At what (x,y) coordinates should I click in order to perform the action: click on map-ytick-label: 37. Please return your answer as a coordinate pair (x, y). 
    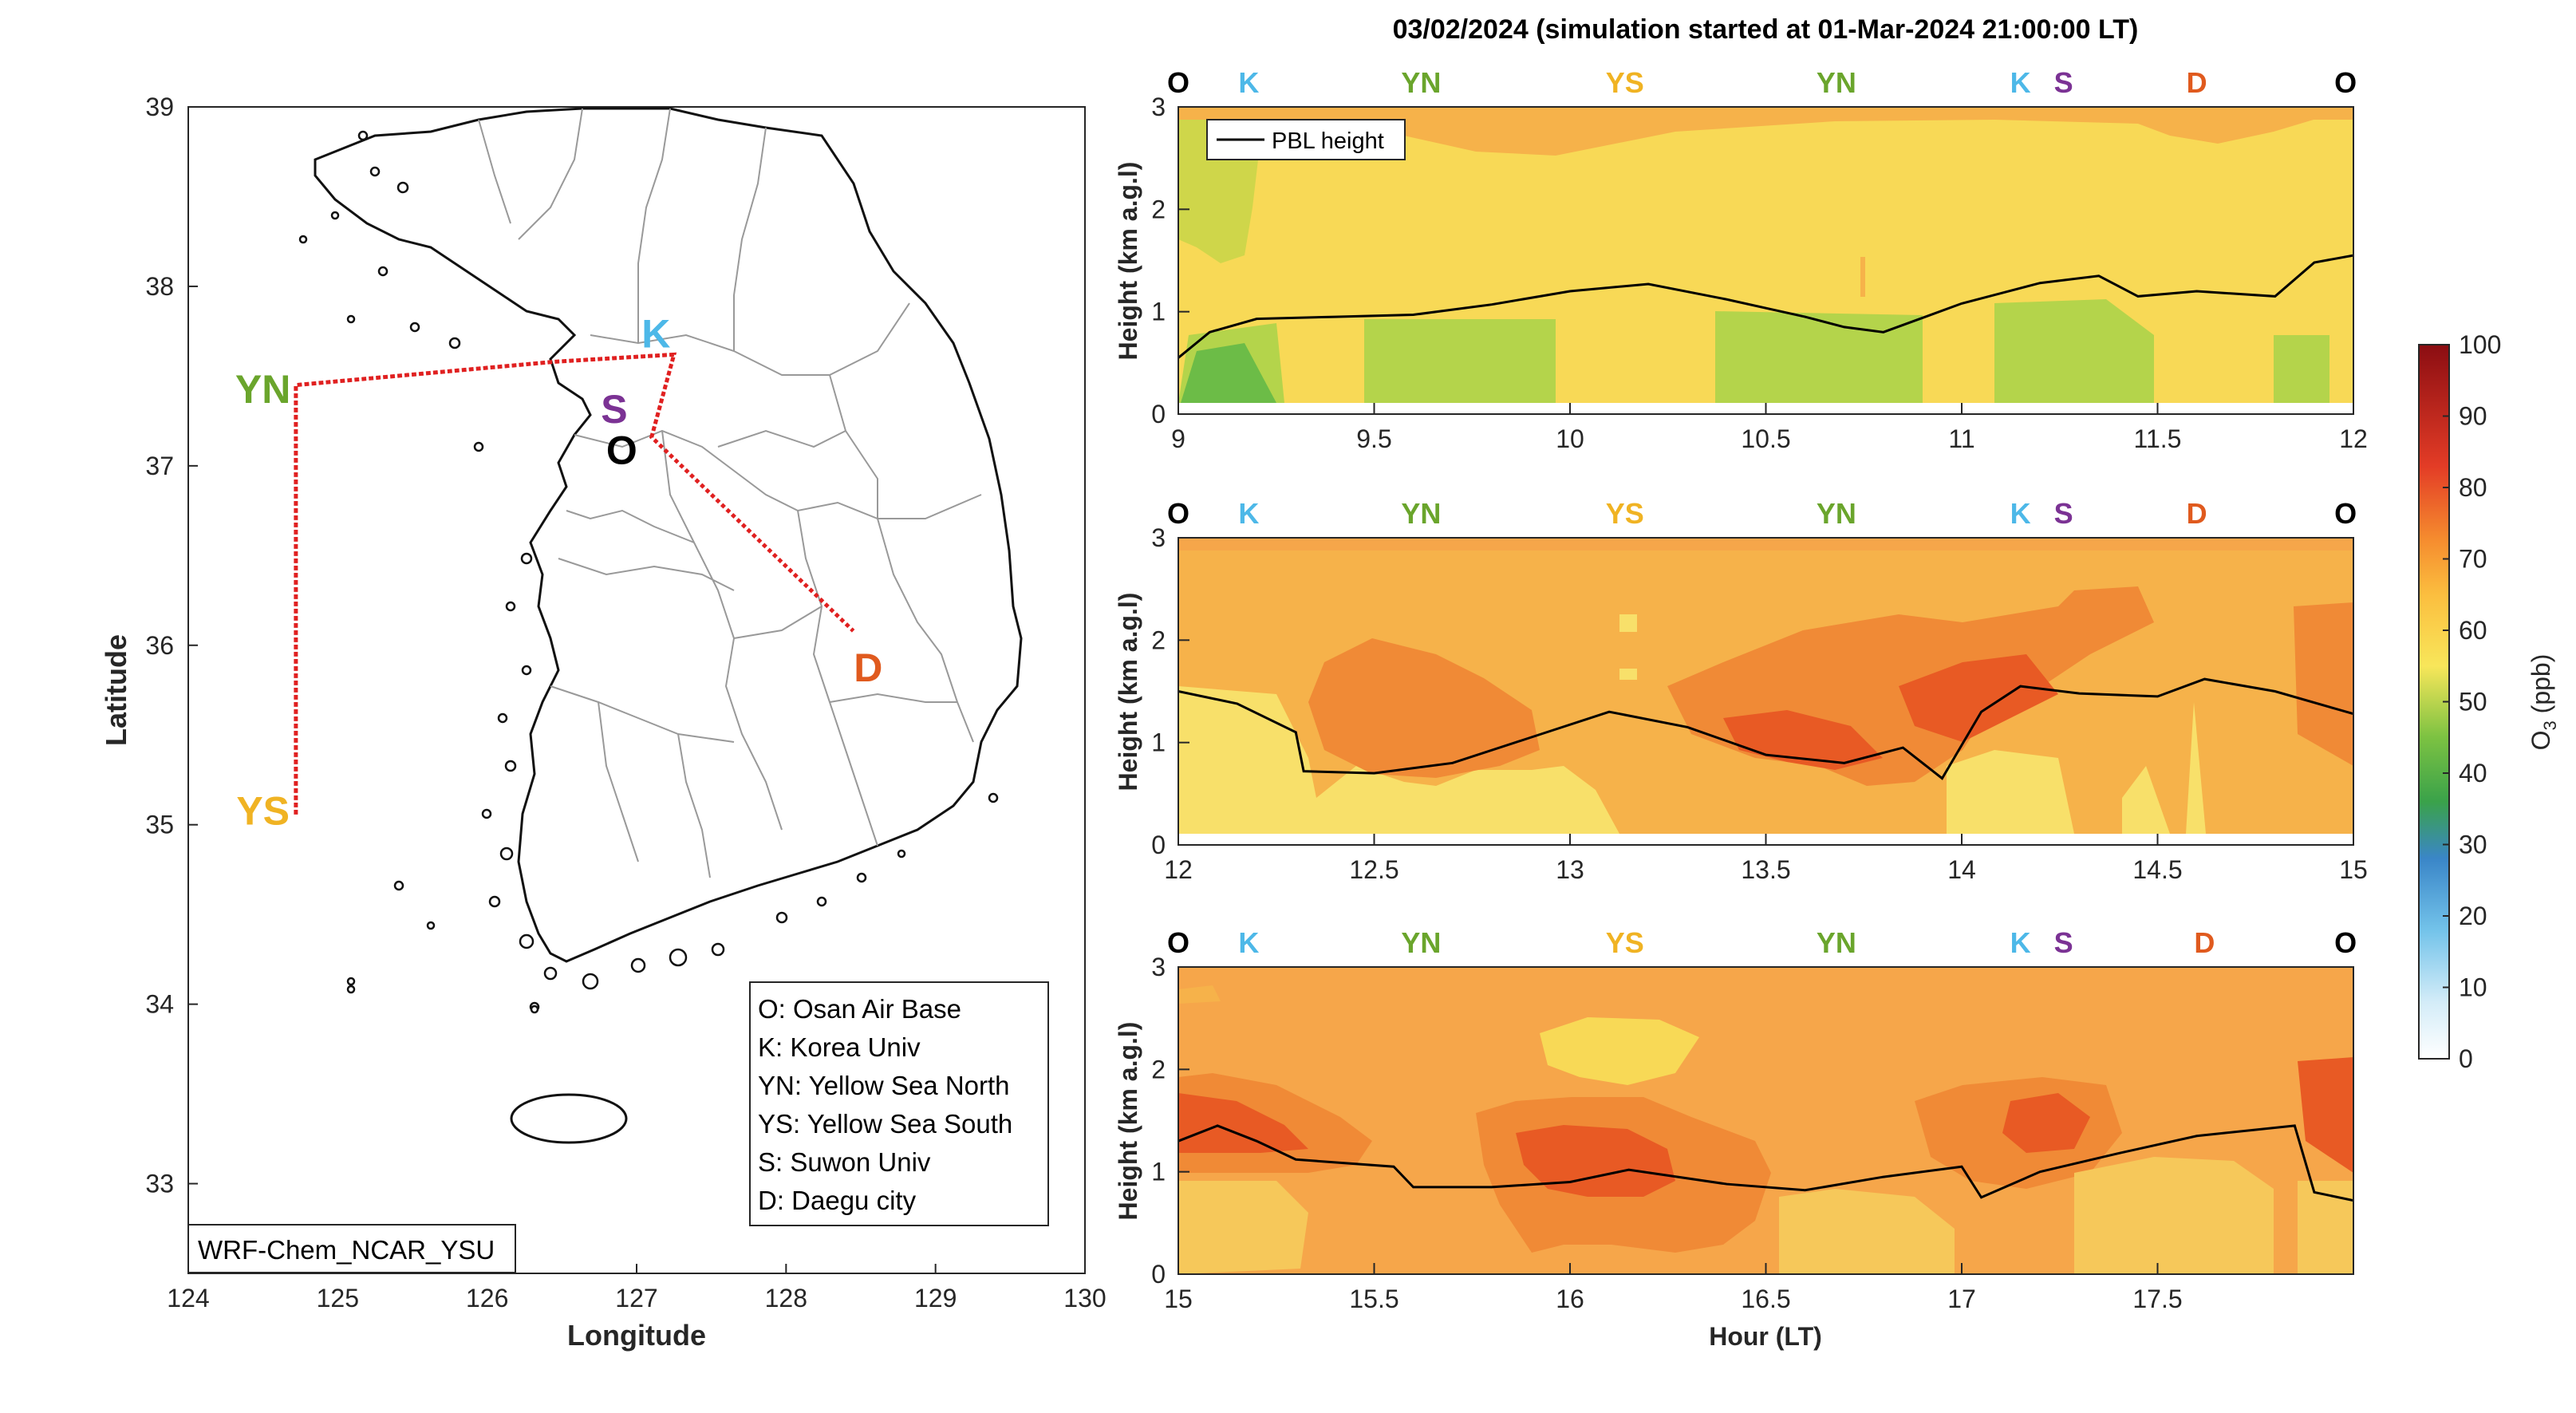
    Looking at the image, I should click on (160, 466).